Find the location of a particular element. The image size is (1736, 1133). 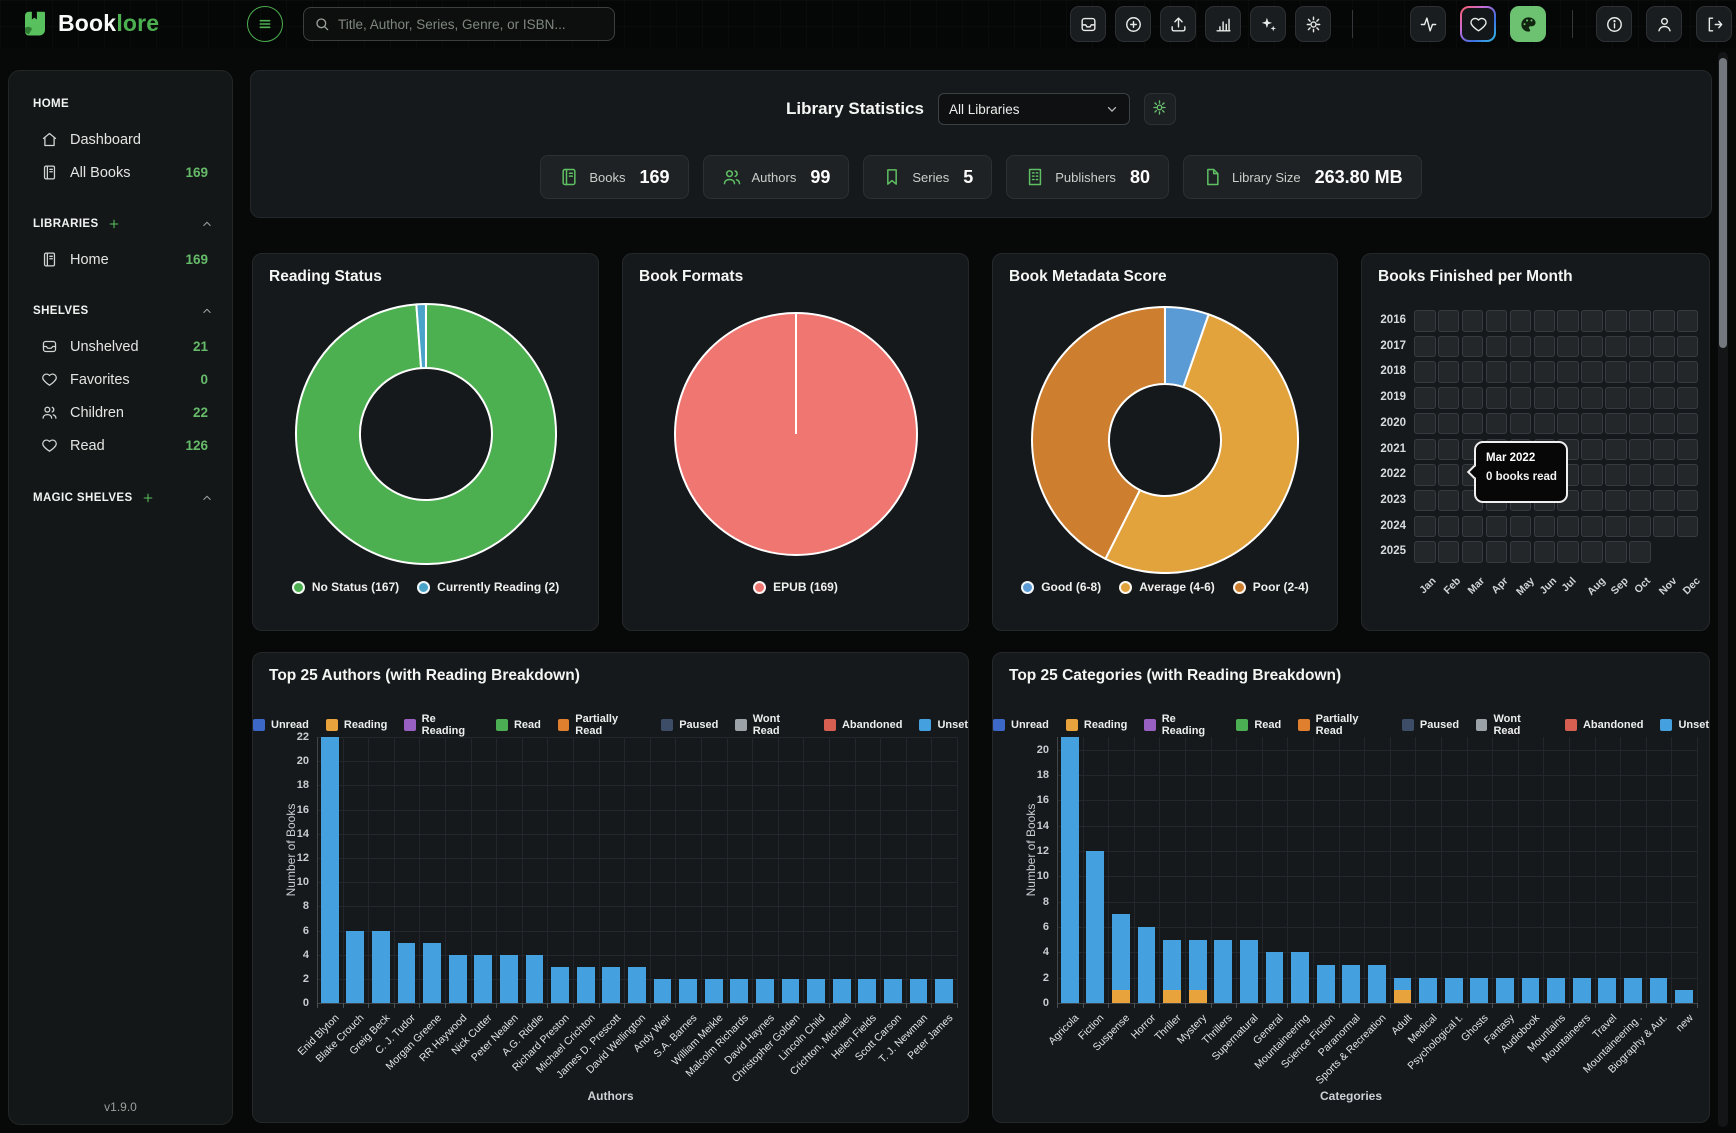

pie-slice is located at coordinates (1098, 433).